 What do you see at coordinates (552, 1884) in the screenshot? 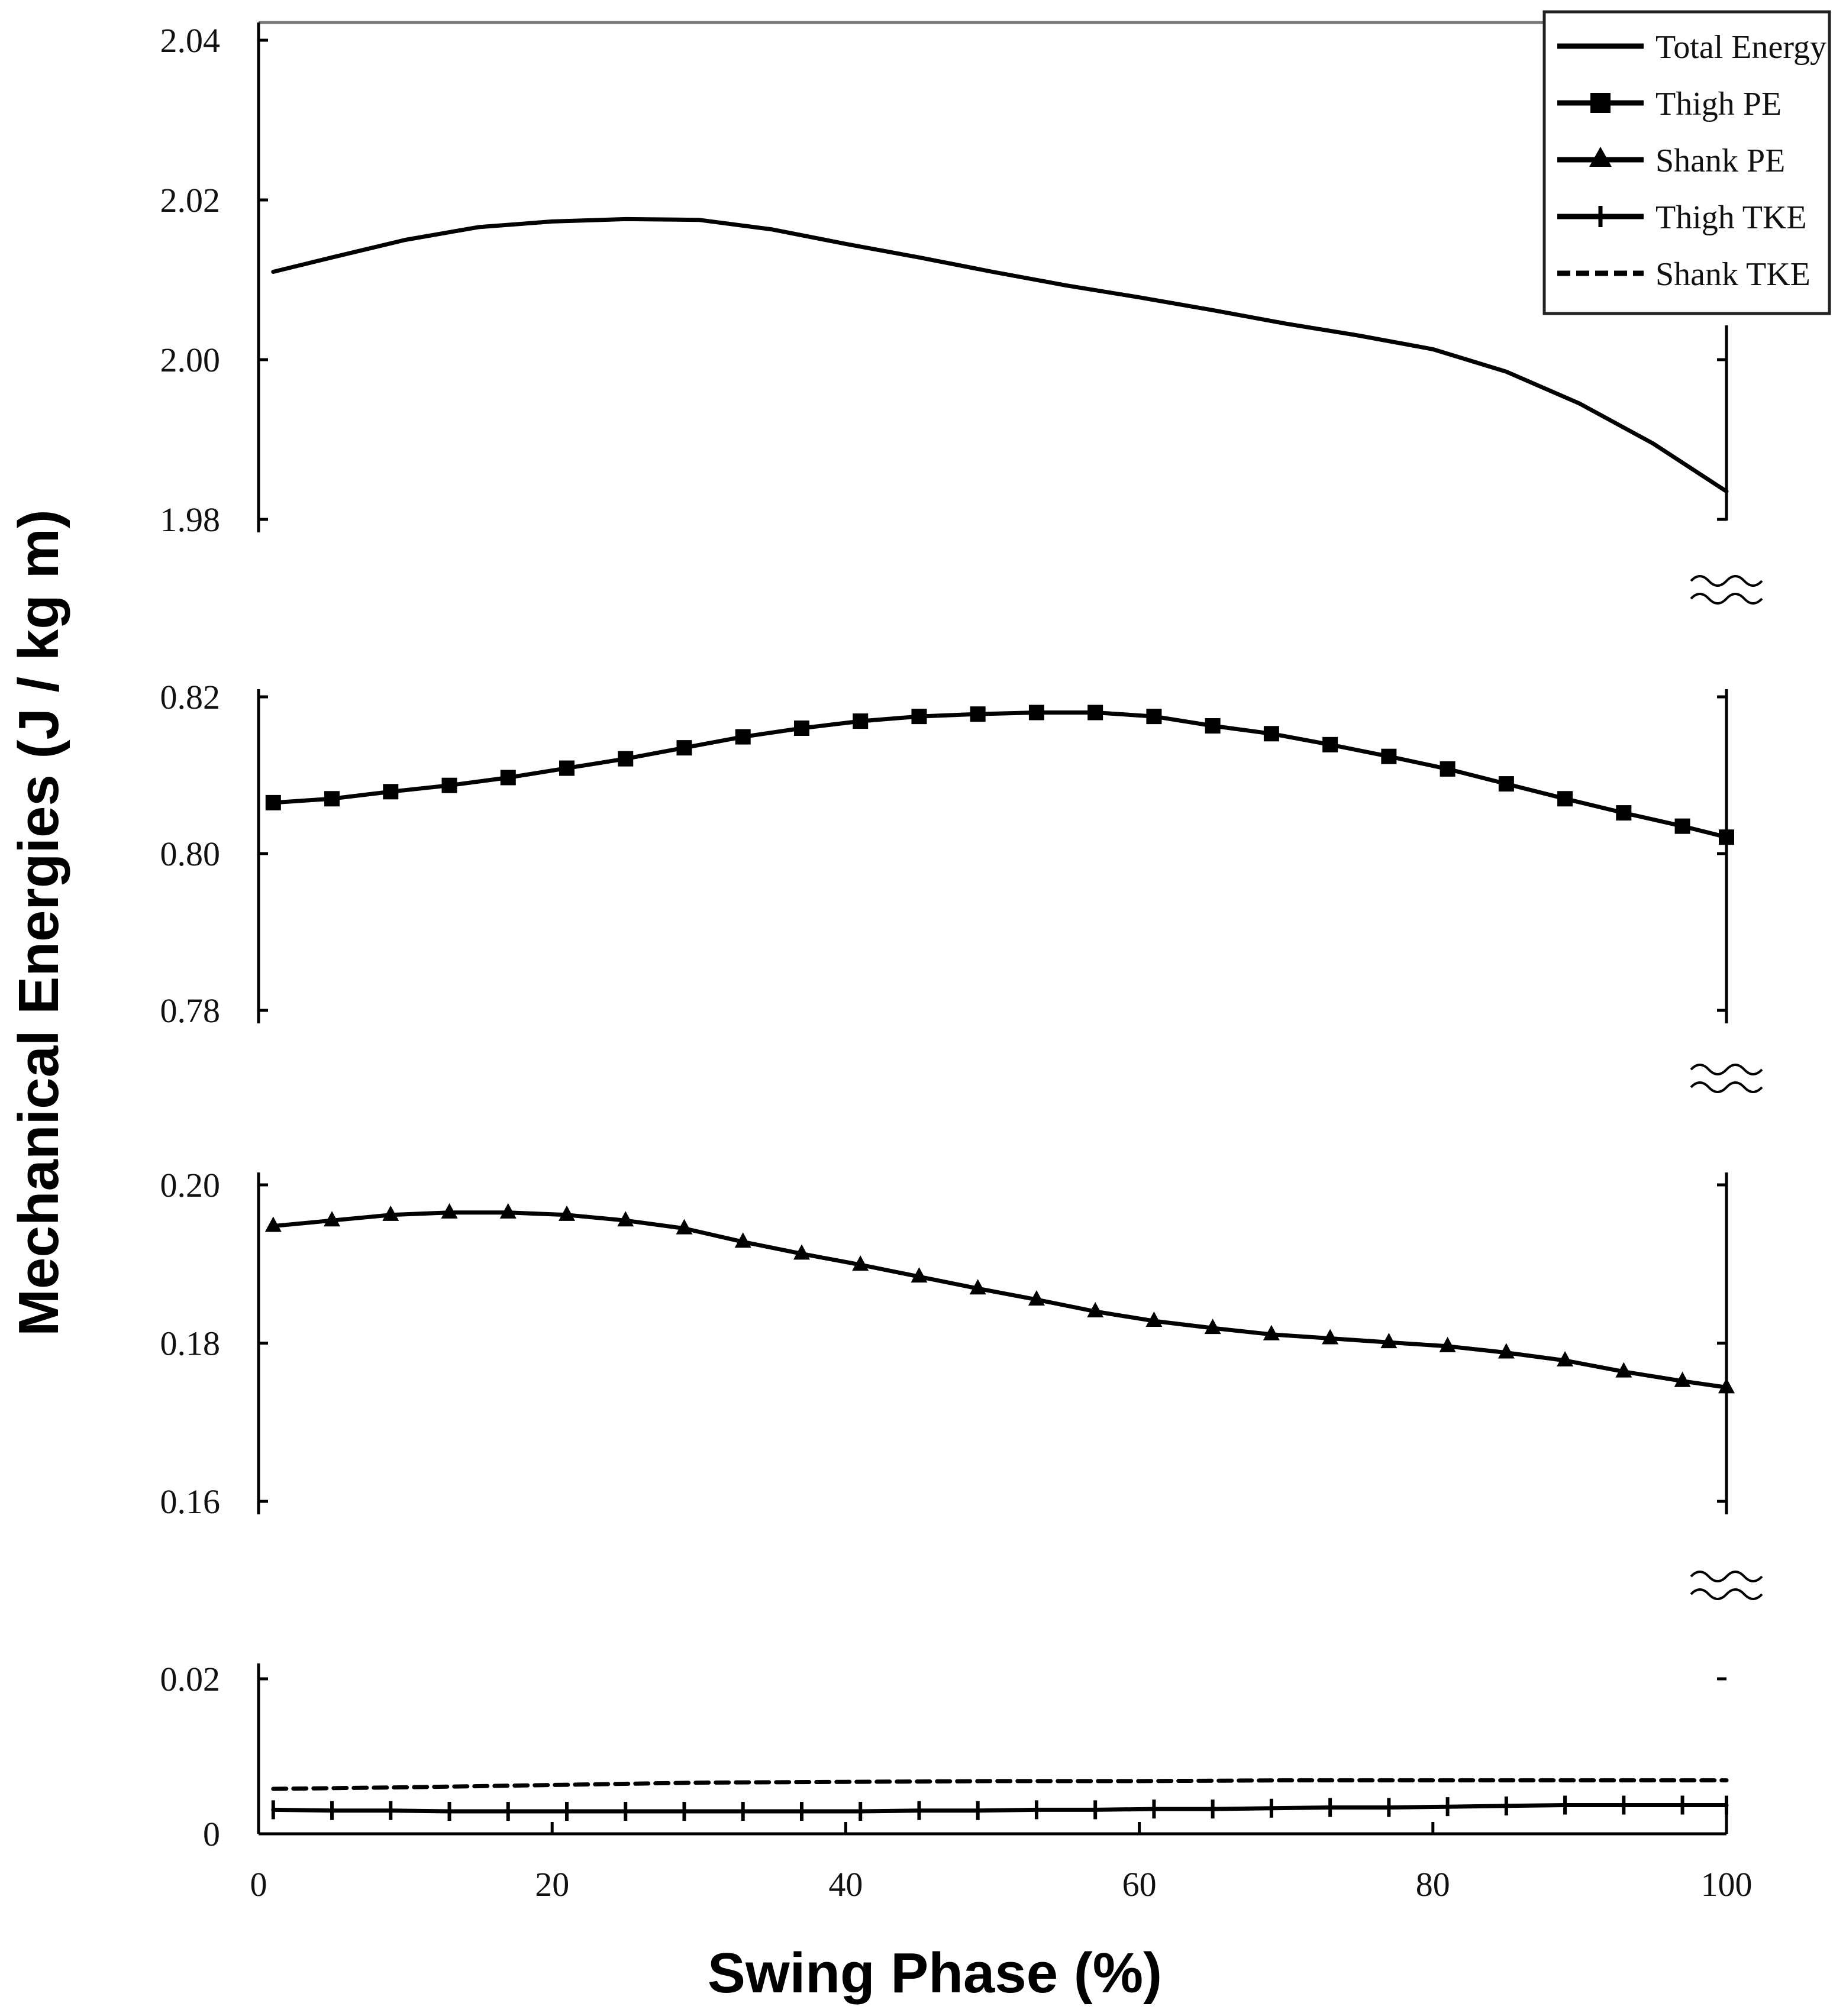
I see `x-tick-label: 20` at bounding box center [552, 1884].